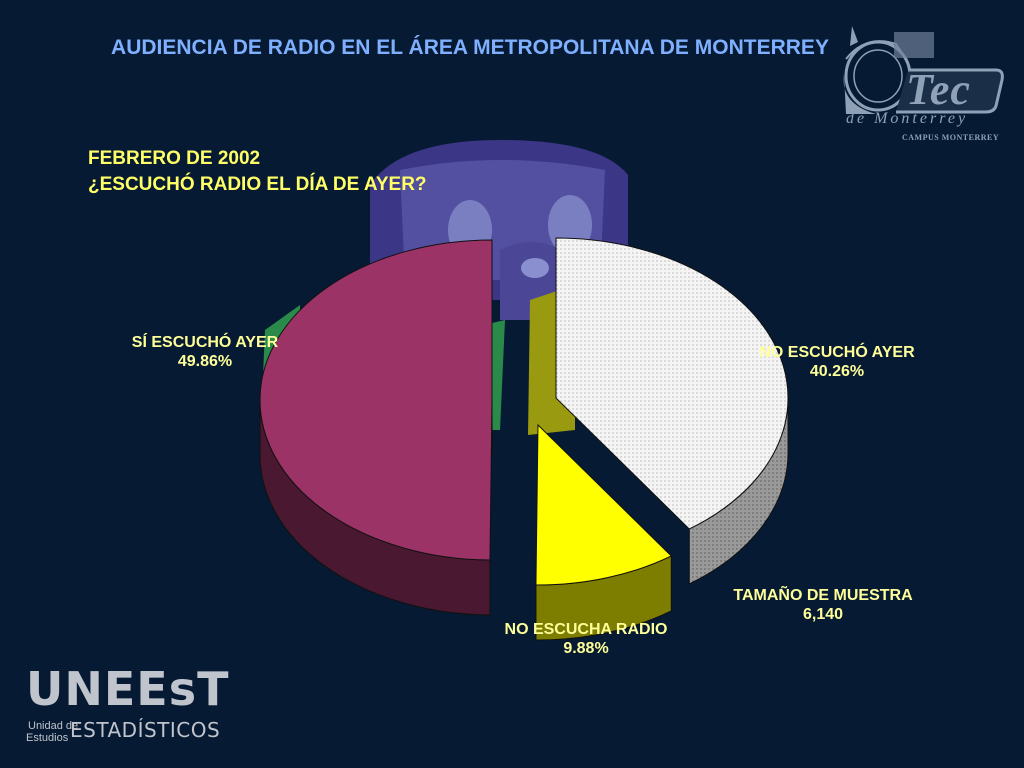 The height and width of the screenshot is (768, 1024). I want to click on uneest-logo: UNEEsT Unidad de Estudios ESTADÍSTICOS, so click(128, 703).